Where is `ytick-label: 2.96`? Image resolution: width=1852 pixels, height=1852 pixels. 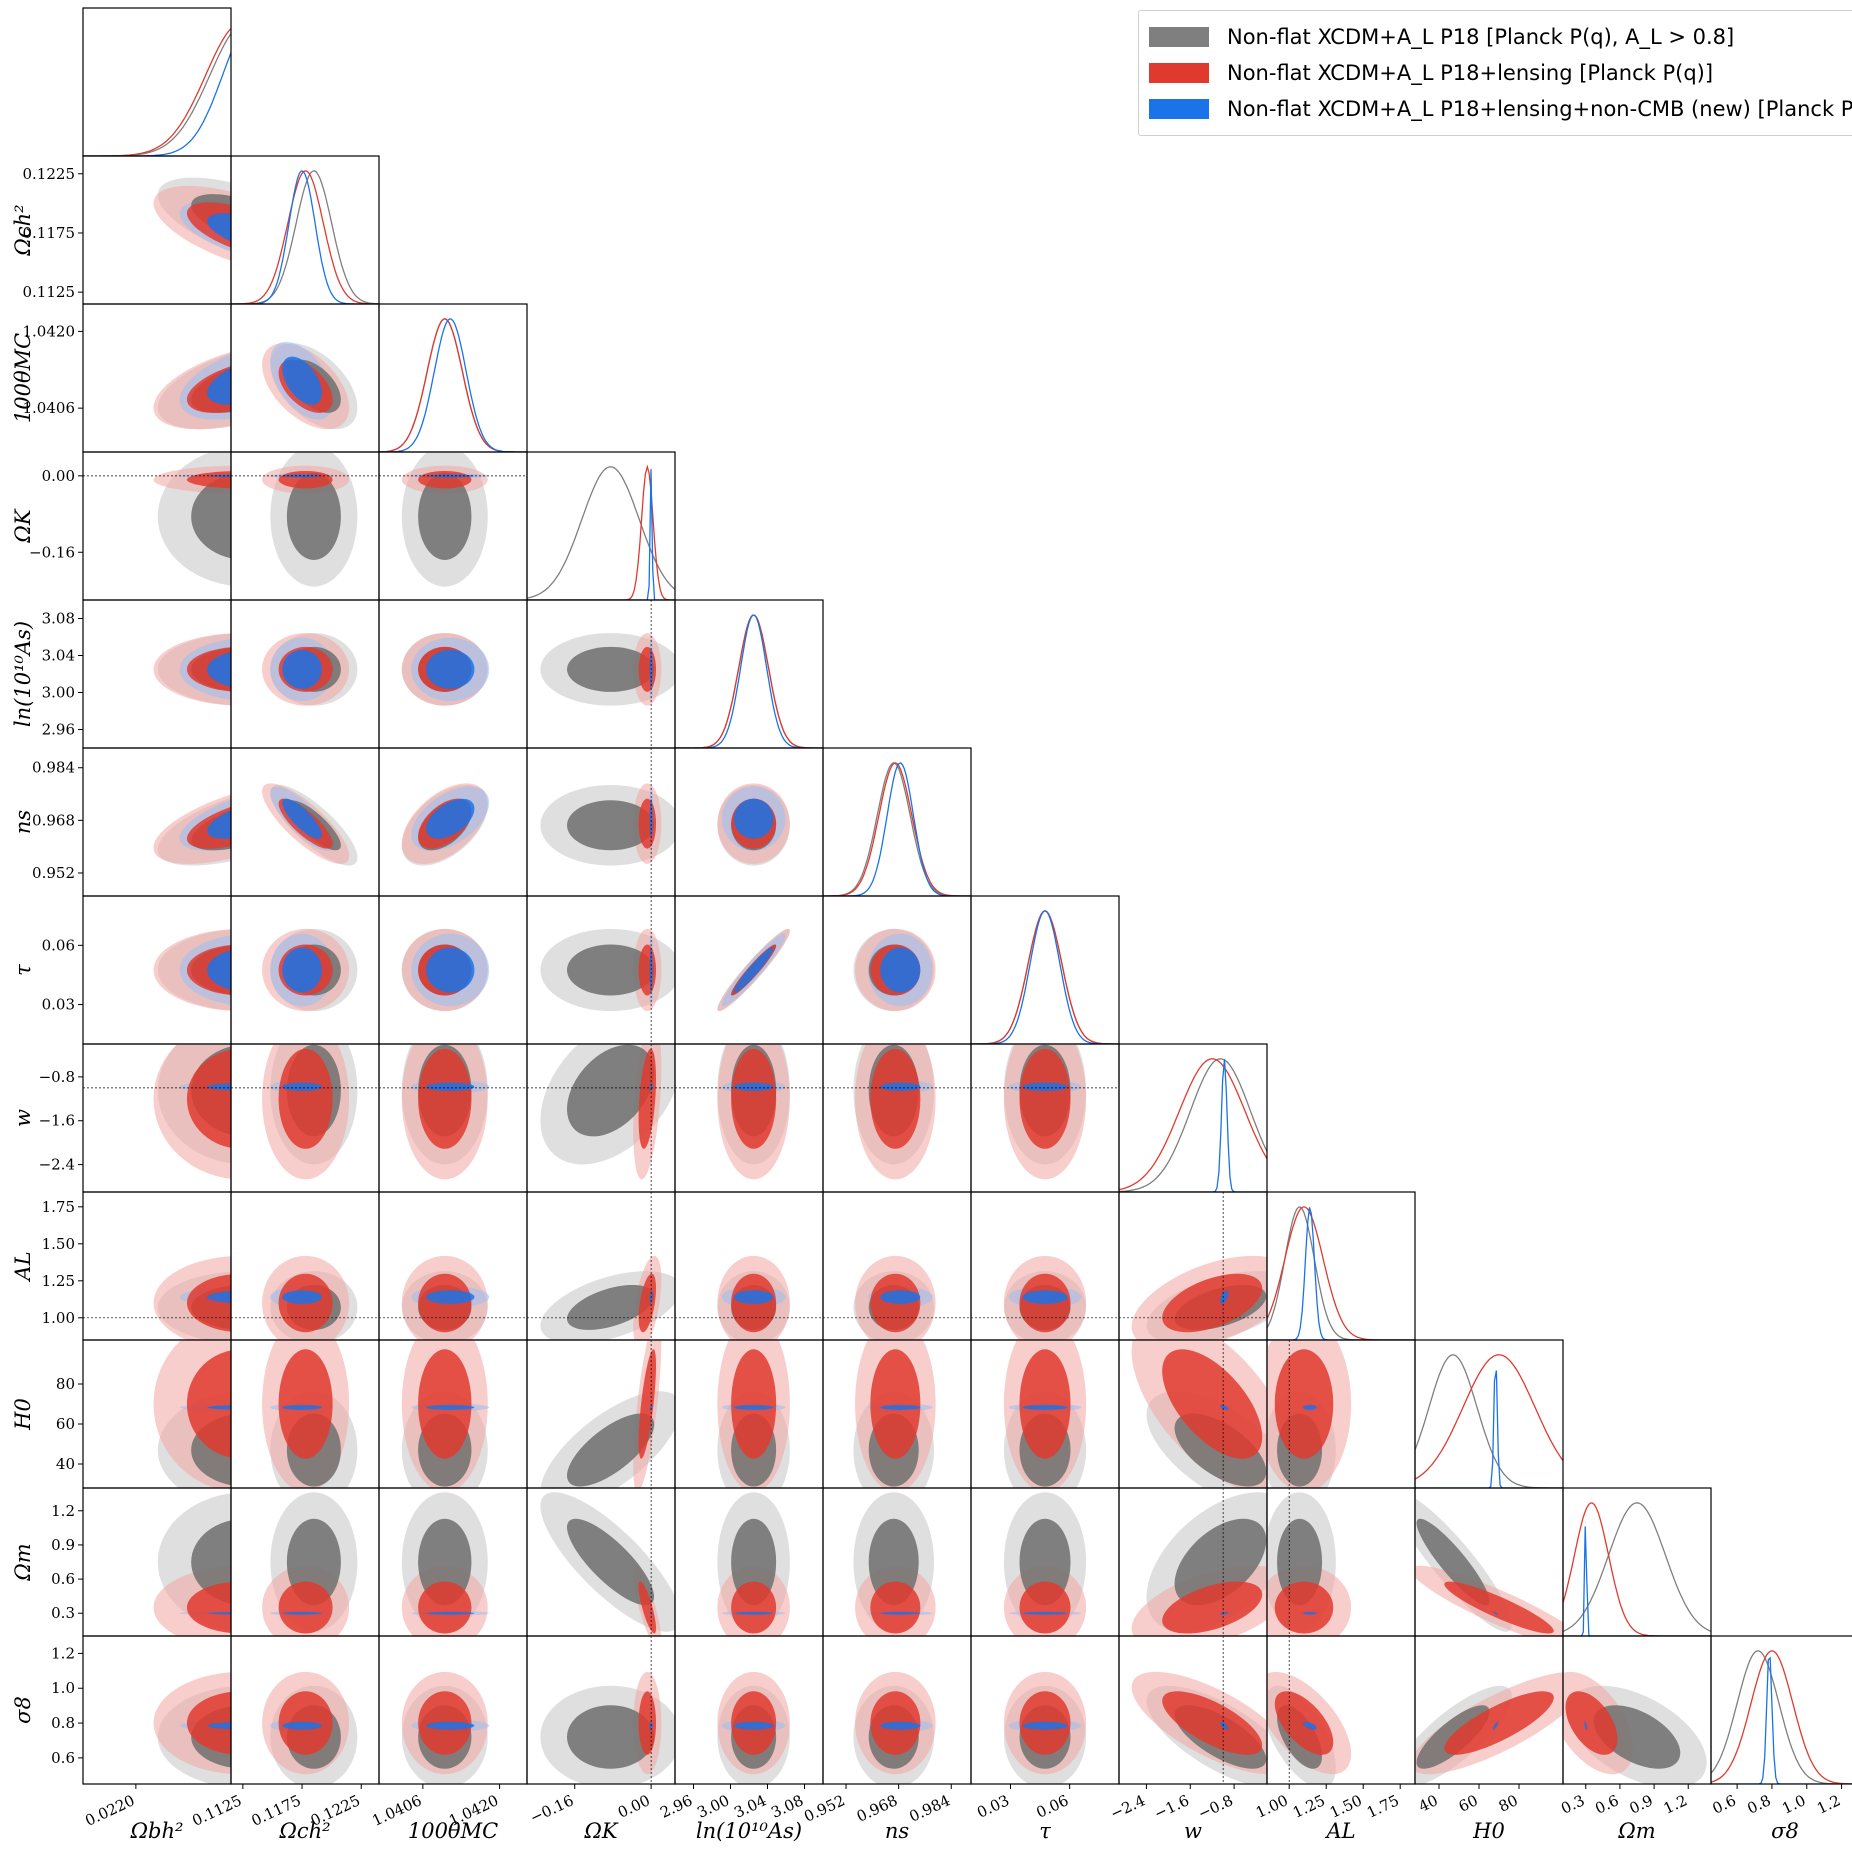
ytick-label: 2.96 is located at coordinates (58, 730).